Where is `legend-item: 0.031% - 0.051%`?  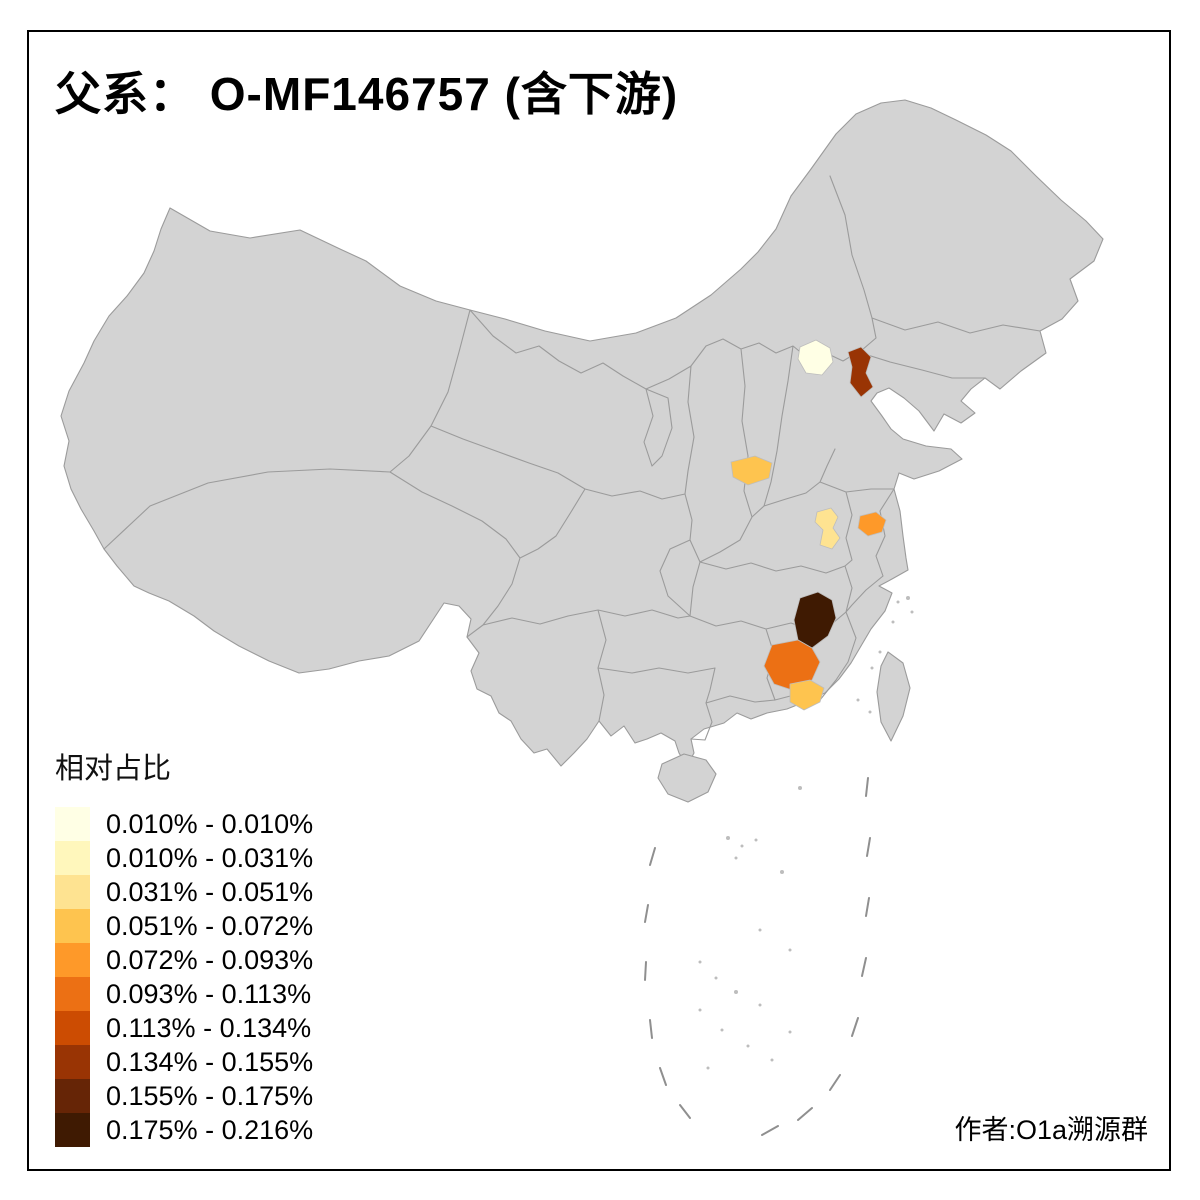
legend-item: 0.031% - 0.051% is located at coordinates (184, 892).